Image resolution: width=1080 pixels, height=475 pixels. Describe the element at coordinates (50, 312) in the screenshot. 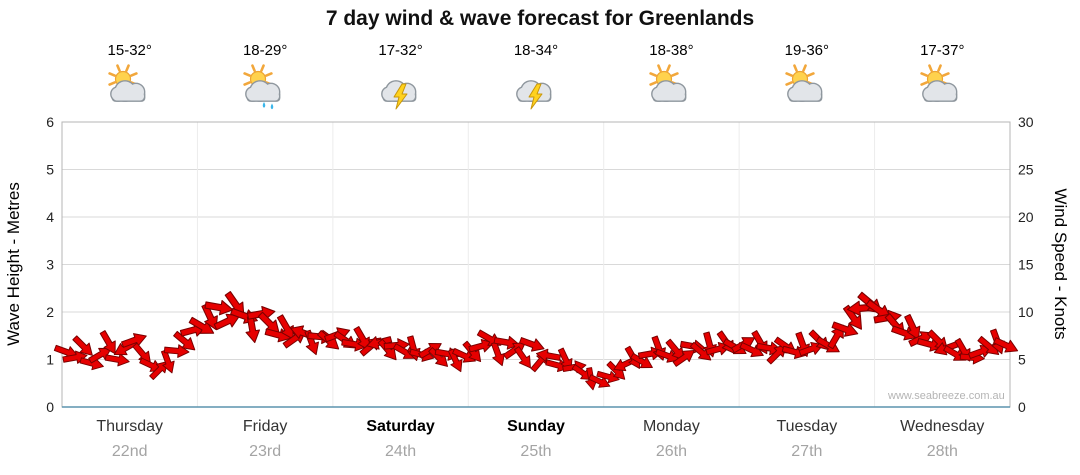

I see `left-axis-tick: 2` at that location.